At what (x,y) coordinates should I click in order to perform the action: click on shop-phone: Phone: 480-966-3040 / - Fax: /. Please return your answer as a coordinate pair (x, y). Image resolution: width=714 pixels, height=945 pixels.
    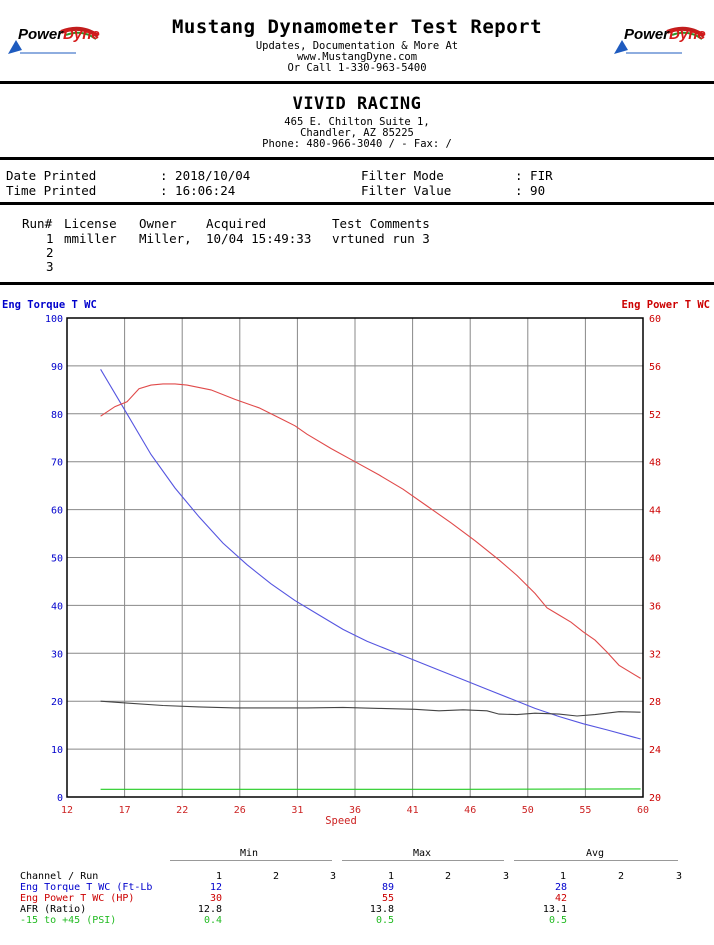
    Looking at the image, I should click on (357, 144).